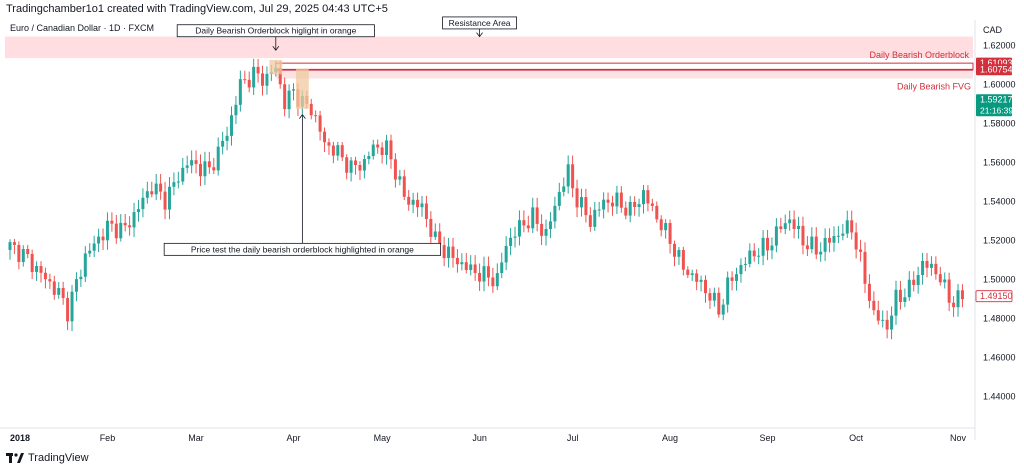 The width and height of the screenshot is (1024, 470). I want to click on x-tick-label: Aug, so click(670, 438).